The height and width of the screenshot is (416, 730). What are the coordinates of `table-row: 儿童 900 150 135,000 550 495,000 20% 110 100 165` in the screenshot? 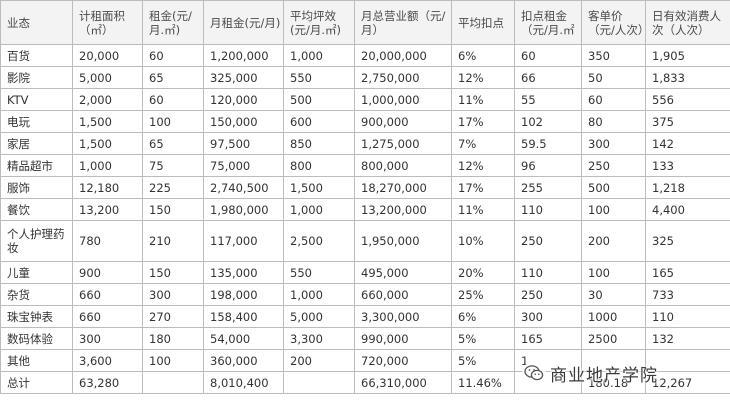 It's located at (365, 272).